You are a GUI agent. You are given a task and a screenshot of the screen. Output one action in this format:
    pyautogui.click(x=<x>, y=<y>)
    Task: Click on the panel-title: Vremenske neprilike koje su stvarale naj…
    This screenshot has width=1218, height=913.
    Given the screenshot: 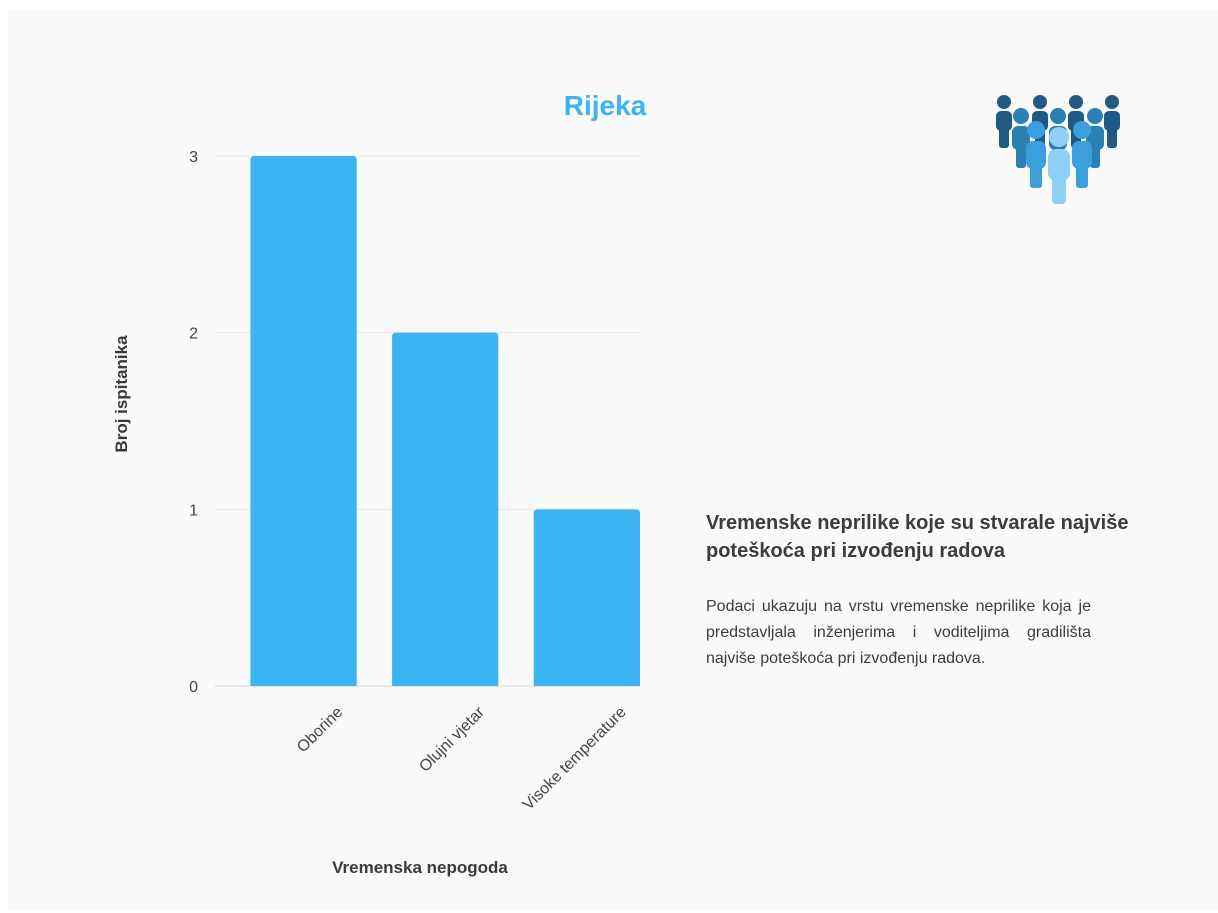 What is the action you would take?
    pyautogui.click(x=917, y=537)
    